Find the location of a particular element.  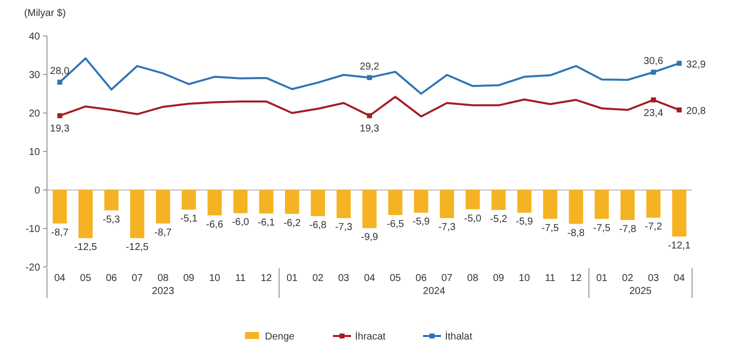

data-label: -7,8 is located at coordinates (627, 230).